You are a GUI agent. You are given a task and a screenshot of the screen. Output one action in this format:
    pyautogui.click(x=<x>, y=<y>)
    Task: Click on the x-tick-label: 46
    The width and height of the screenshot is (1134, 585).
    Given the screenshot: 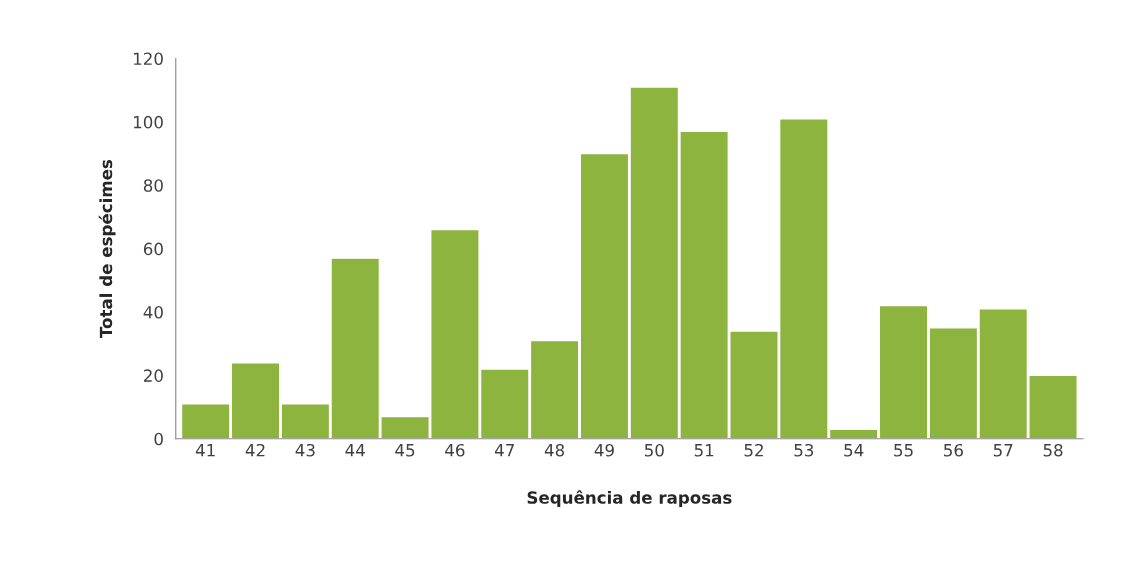 What is the action you would take?
    pyautogui.click(x=455, y=450)
    